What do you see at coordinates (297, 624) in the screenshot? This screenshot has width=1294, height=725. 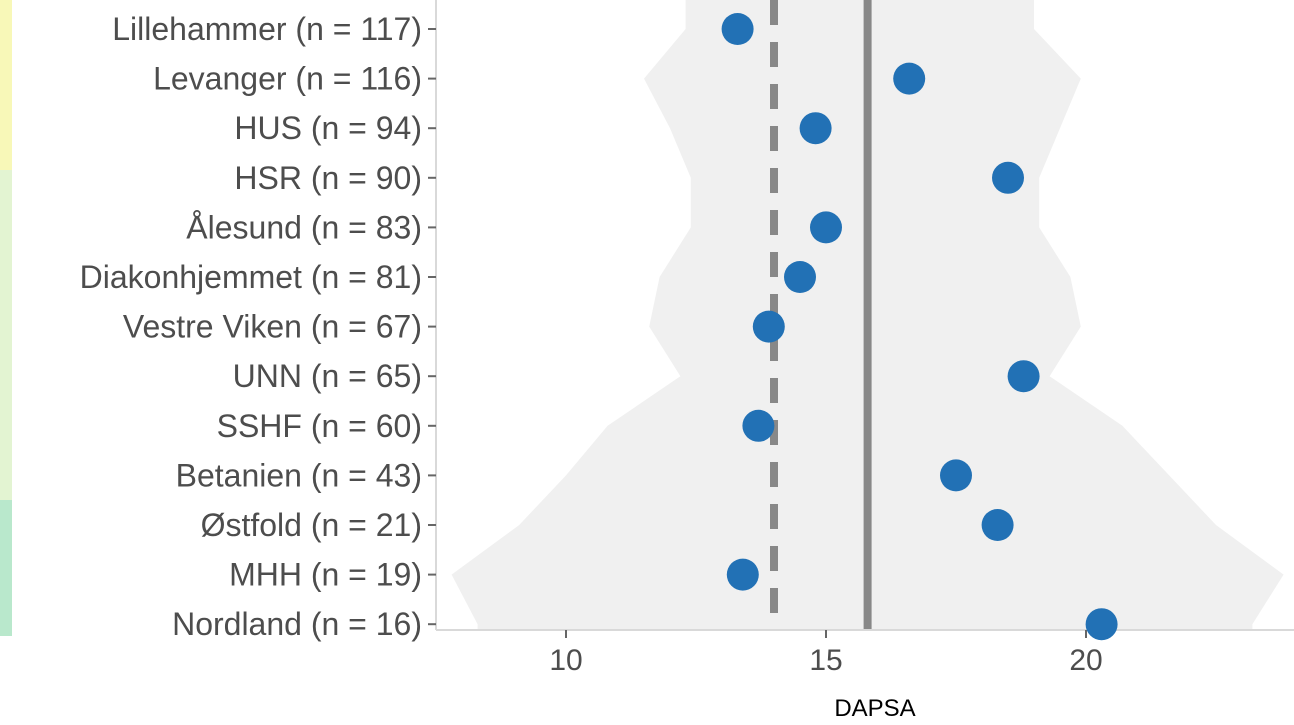 I see `y-tick-label: Nordland (n = 16)` at bounding box center [297, 624].